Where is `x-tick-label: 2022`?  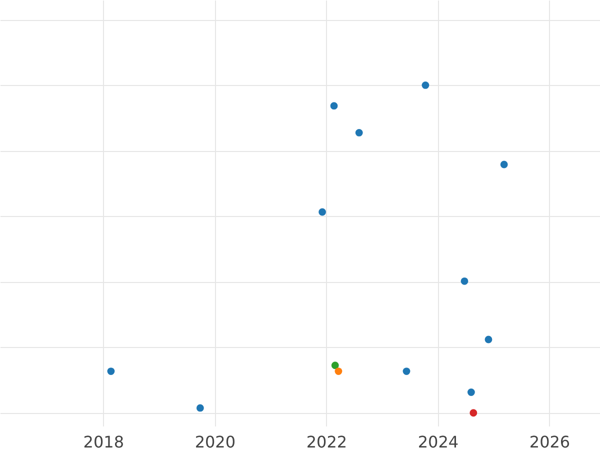 x-tick-label: 2022 is located at coordinates (327, 441).